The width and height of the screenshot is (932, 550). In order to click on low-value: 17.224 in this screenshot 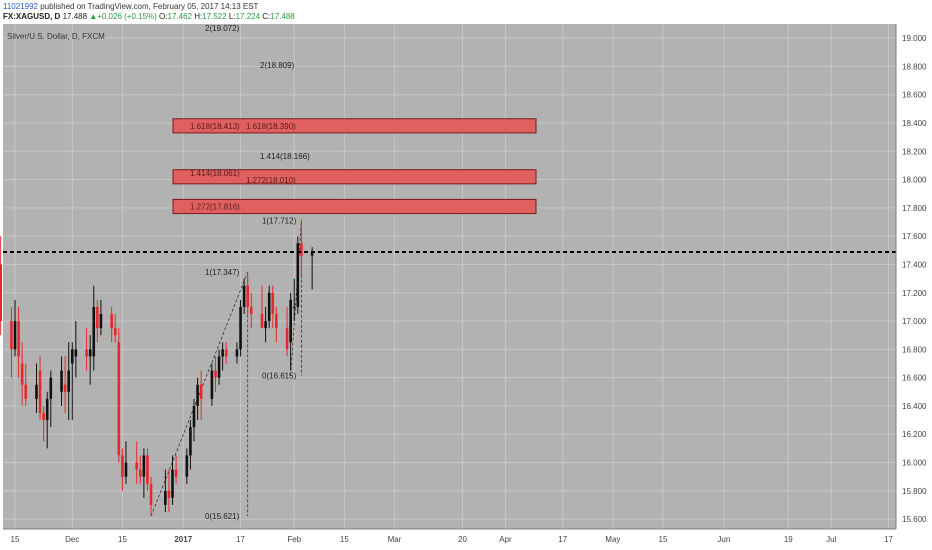, I will do `click(248, 16)`.